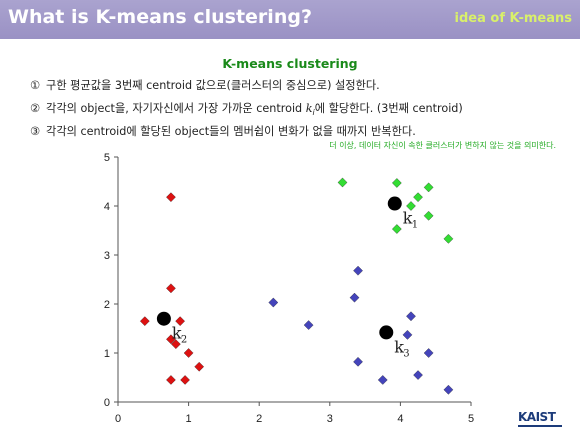  Describe the element at coordinates (313, 113) in the screenshot. I see `centroid-variable-subscript: i` at that location.